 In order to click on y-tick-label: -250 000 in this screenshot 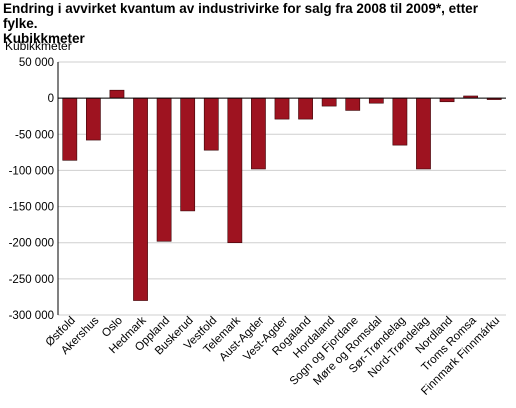, I will do `click(31, 280)`.